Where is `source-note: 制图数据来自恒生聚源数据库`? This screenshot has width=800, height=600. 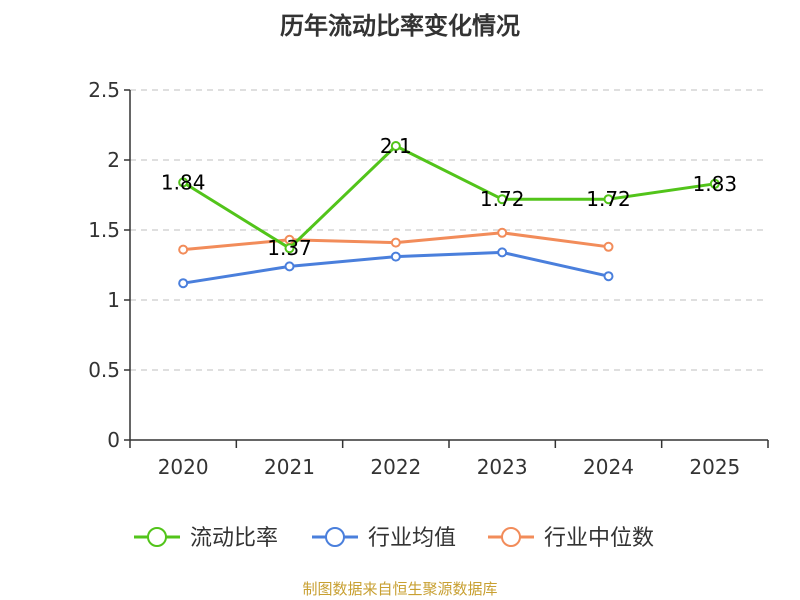 source-note: 制图数据来自恒生聚源数据库 is located at coordinates (400, 589).